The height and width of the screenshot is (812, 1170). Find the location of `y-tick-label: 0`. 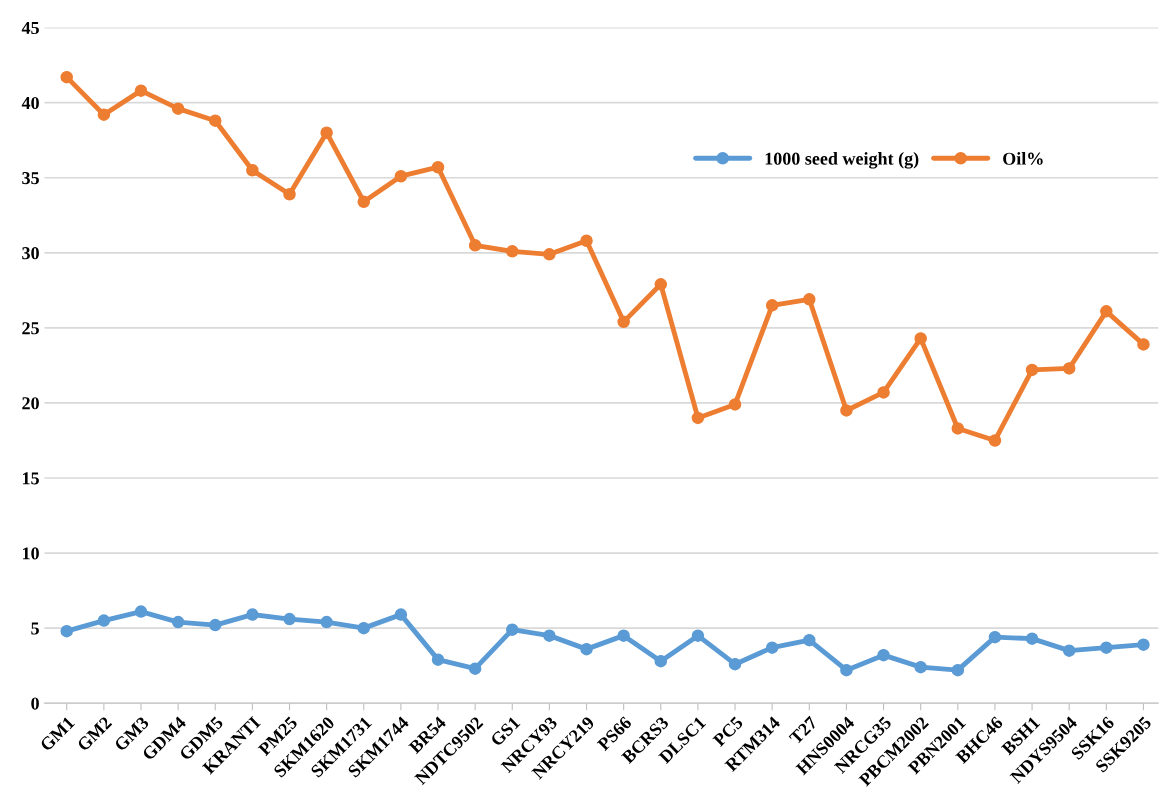

y-tick-label: 0 is located at coordinates (35, 703).